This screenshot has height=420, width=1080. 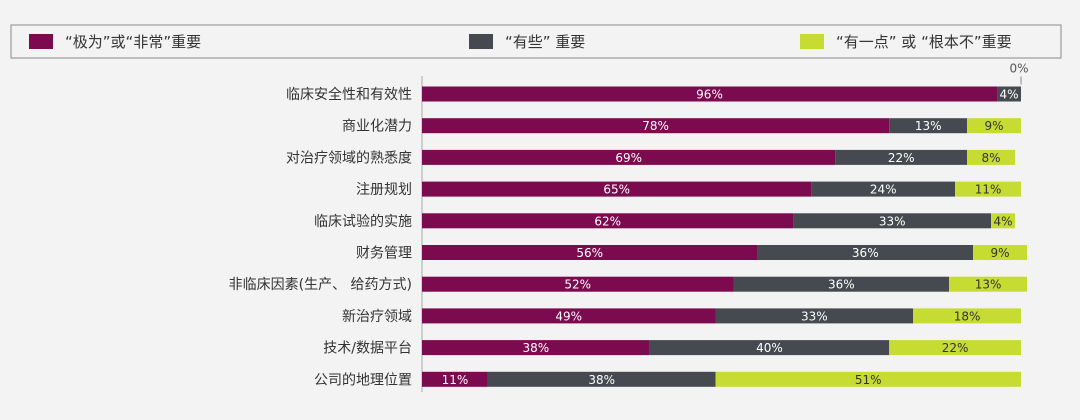 I want to click on annotation-label: 0%, so click(x=1018, y=69).